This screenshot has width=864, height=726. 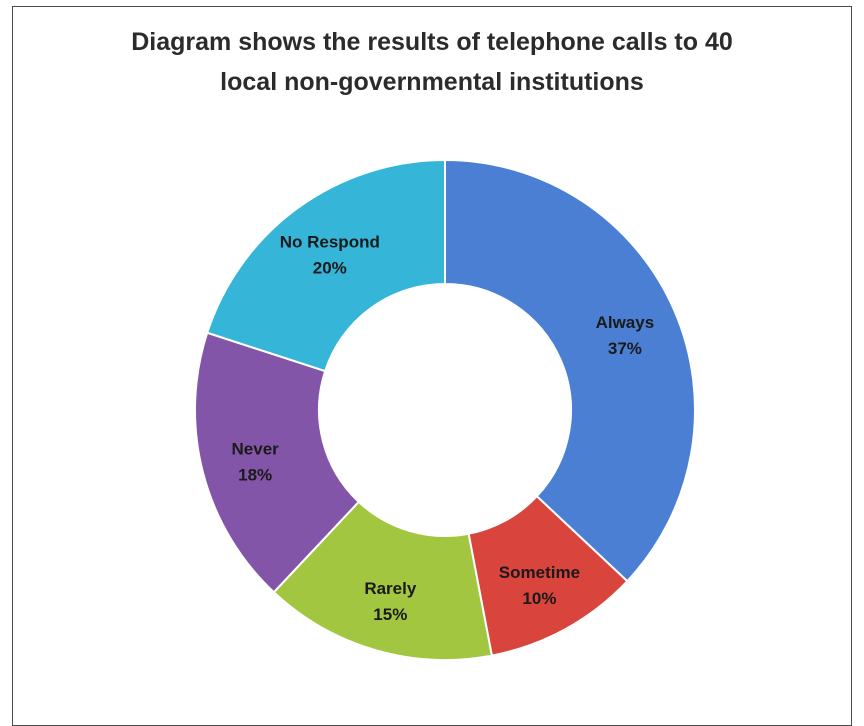 What do you see at coordinates (625, 335) in the screenshot?
I see `slice-label-always: Always 37%` at bounding box center [625, 335].